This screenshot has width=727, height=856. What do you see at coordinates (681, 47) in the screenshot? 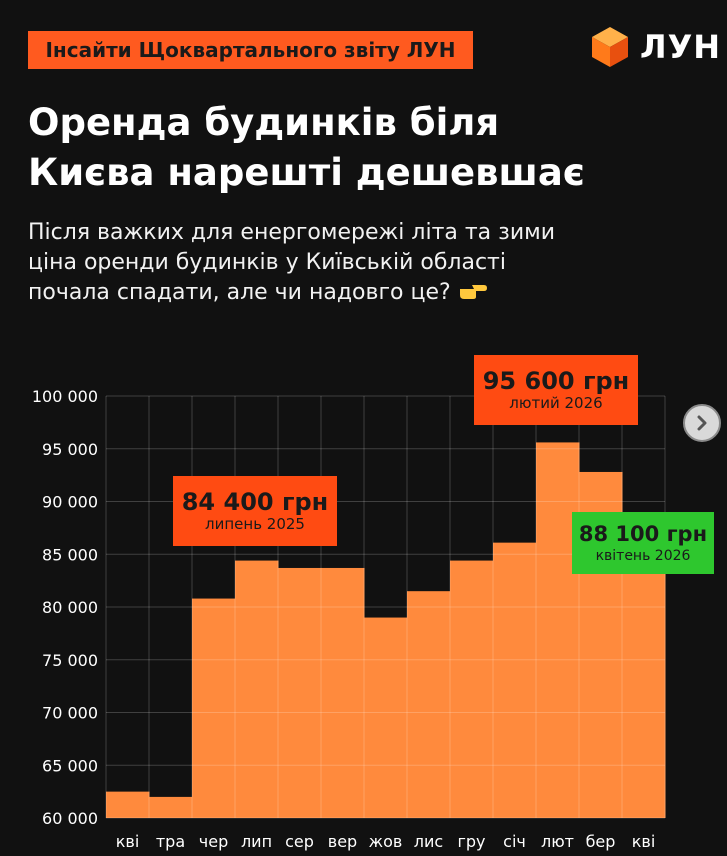
I see `logo-text: ЛУН` at bounding box center [681, 47].